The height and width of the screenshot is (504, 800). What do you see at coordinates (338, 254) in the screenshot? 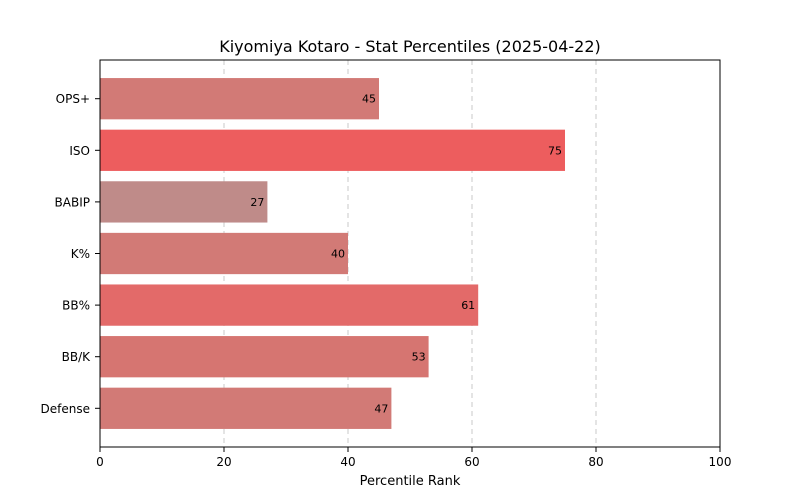
I see `bar-value-label: 40` at bounding box center [338, 254].